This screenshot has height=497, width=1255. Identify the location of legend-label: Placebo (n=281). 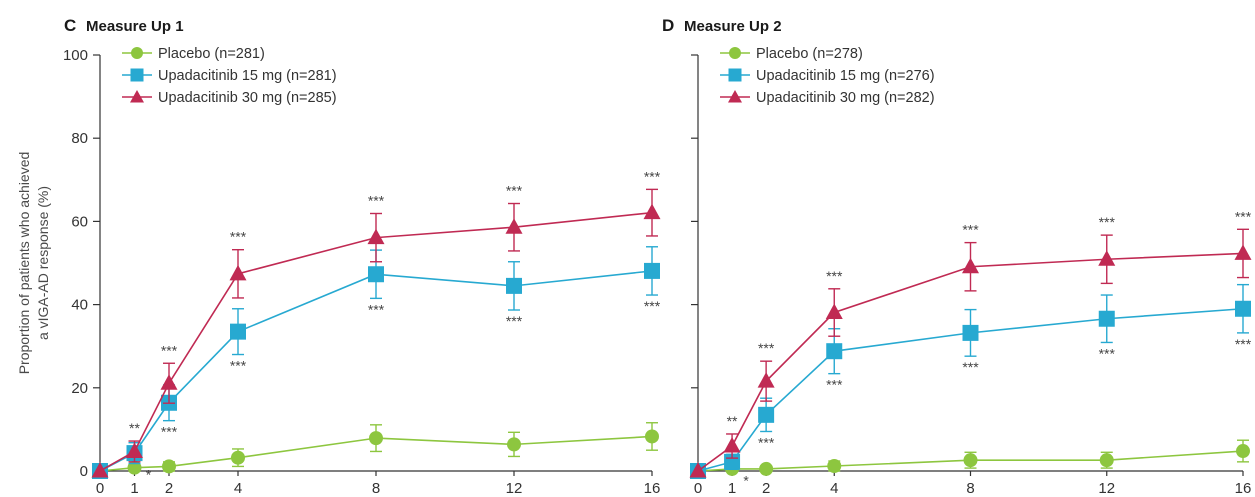
(211, 54).